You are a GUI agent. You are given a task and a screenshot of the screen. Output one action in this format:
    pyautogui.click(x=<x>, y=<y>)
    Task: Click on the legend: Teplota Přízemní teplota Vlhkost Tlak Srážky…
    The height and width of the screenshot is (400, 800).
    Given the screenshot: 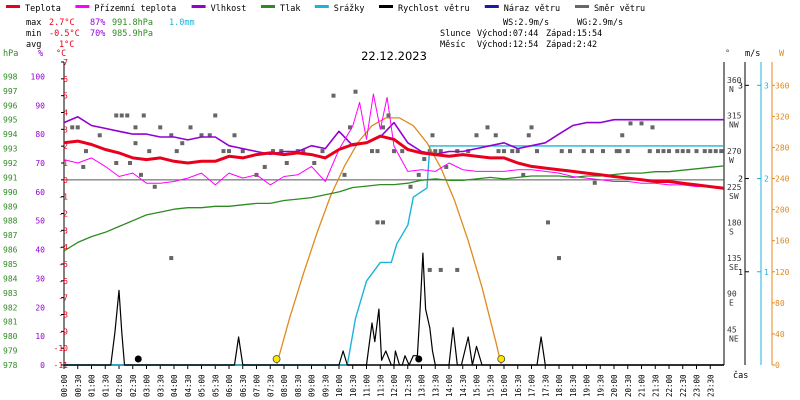 What is the action you would take?
    pyautogui.click(x=325, y=9)
    